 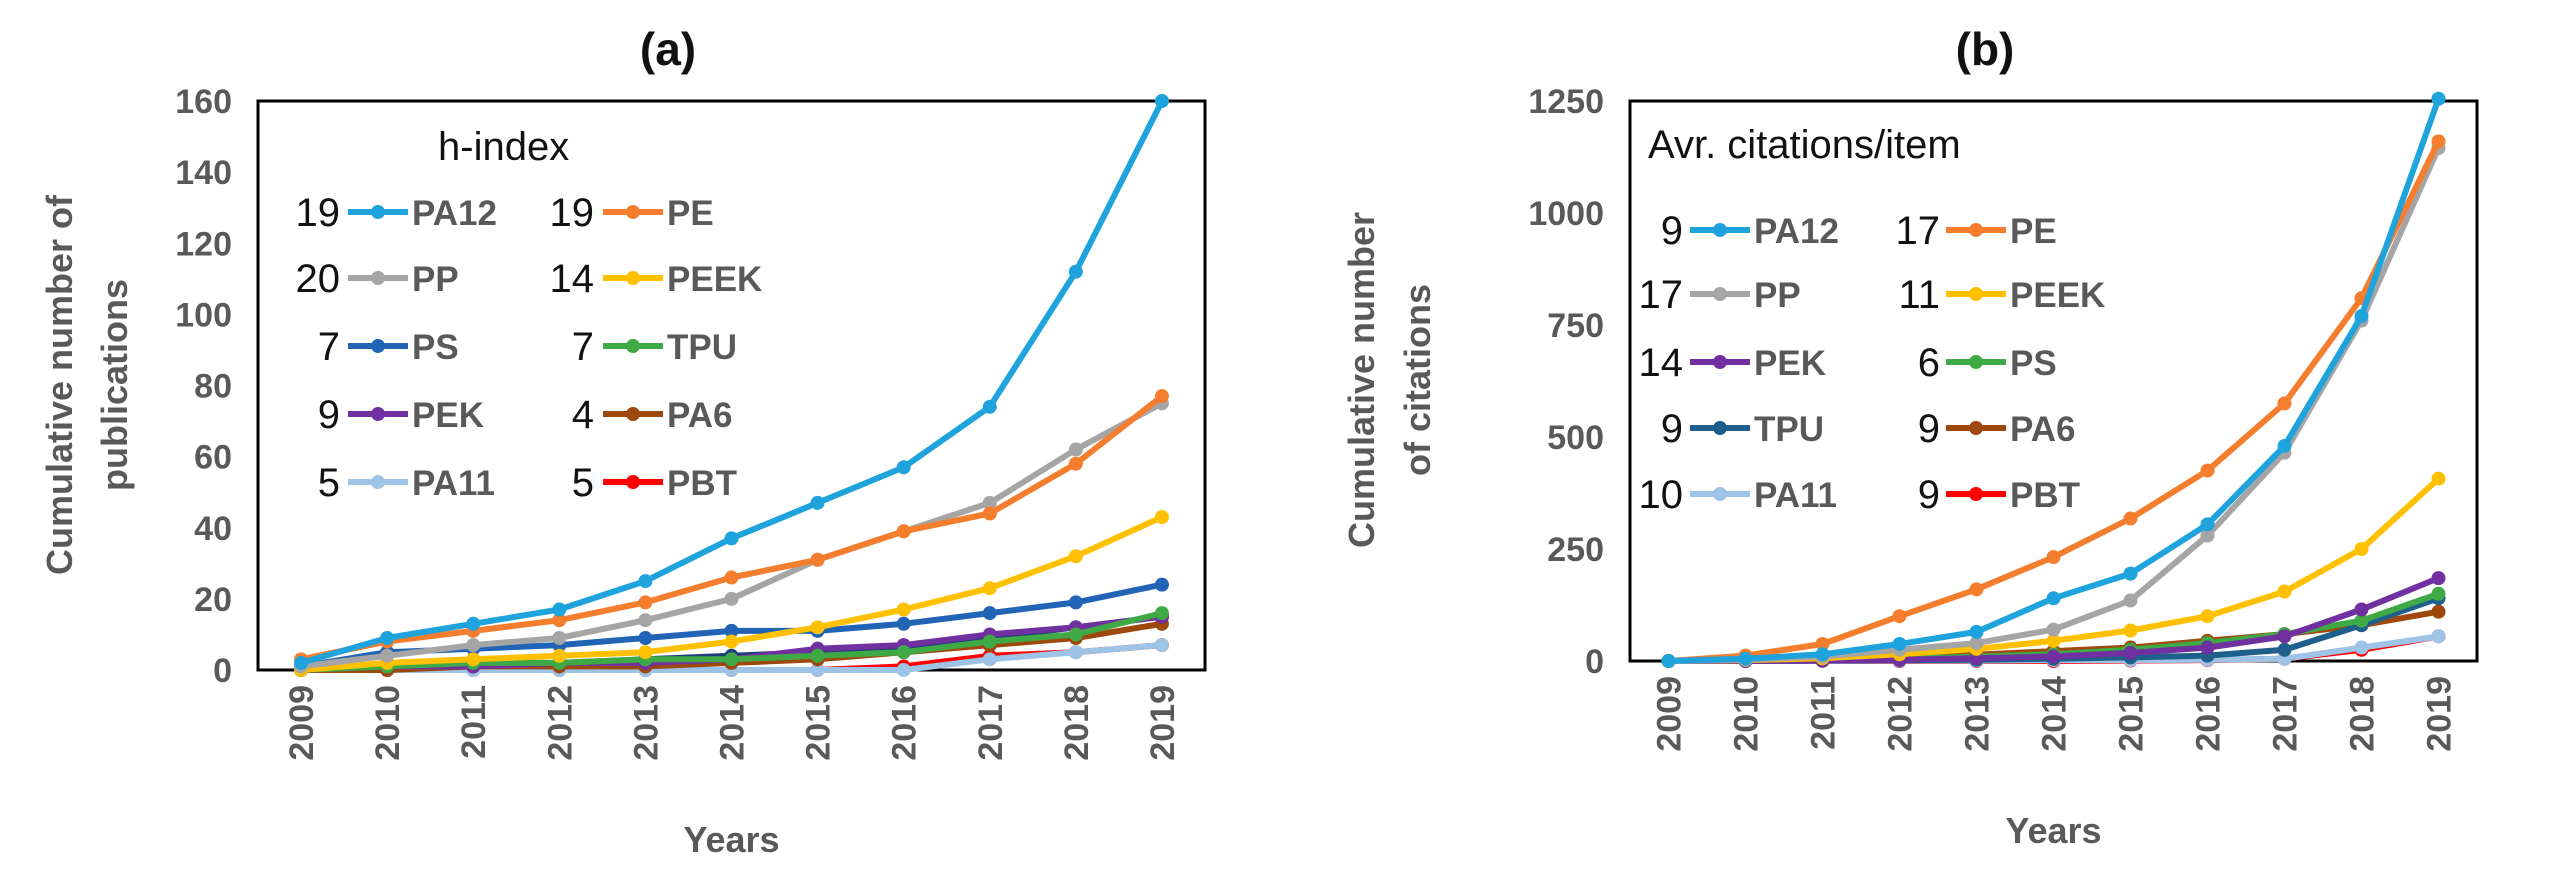 What do you see at coordinates (1575, 550) in the screenshot?
I see `y-tick-label: 250` at bounding box center [1575, 550].